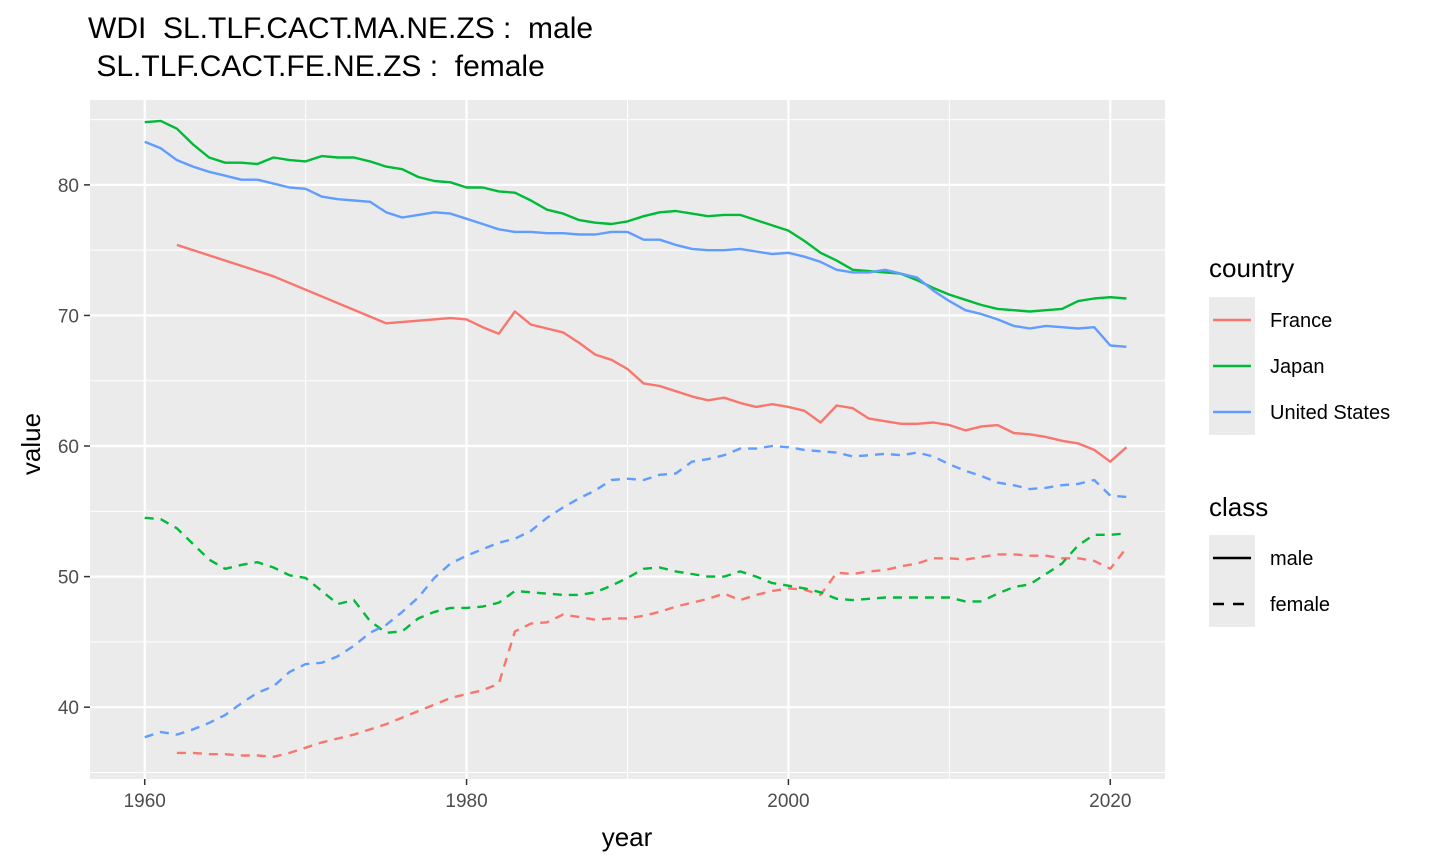 The height and width of the screenshot is (864, 1440). What do you see at coordinates (316, 66) in the screenshot?
I see `chart-title-line2: SL.TLF.CACT.FE.NE.ZS : female` at bounding box center [316, 66].